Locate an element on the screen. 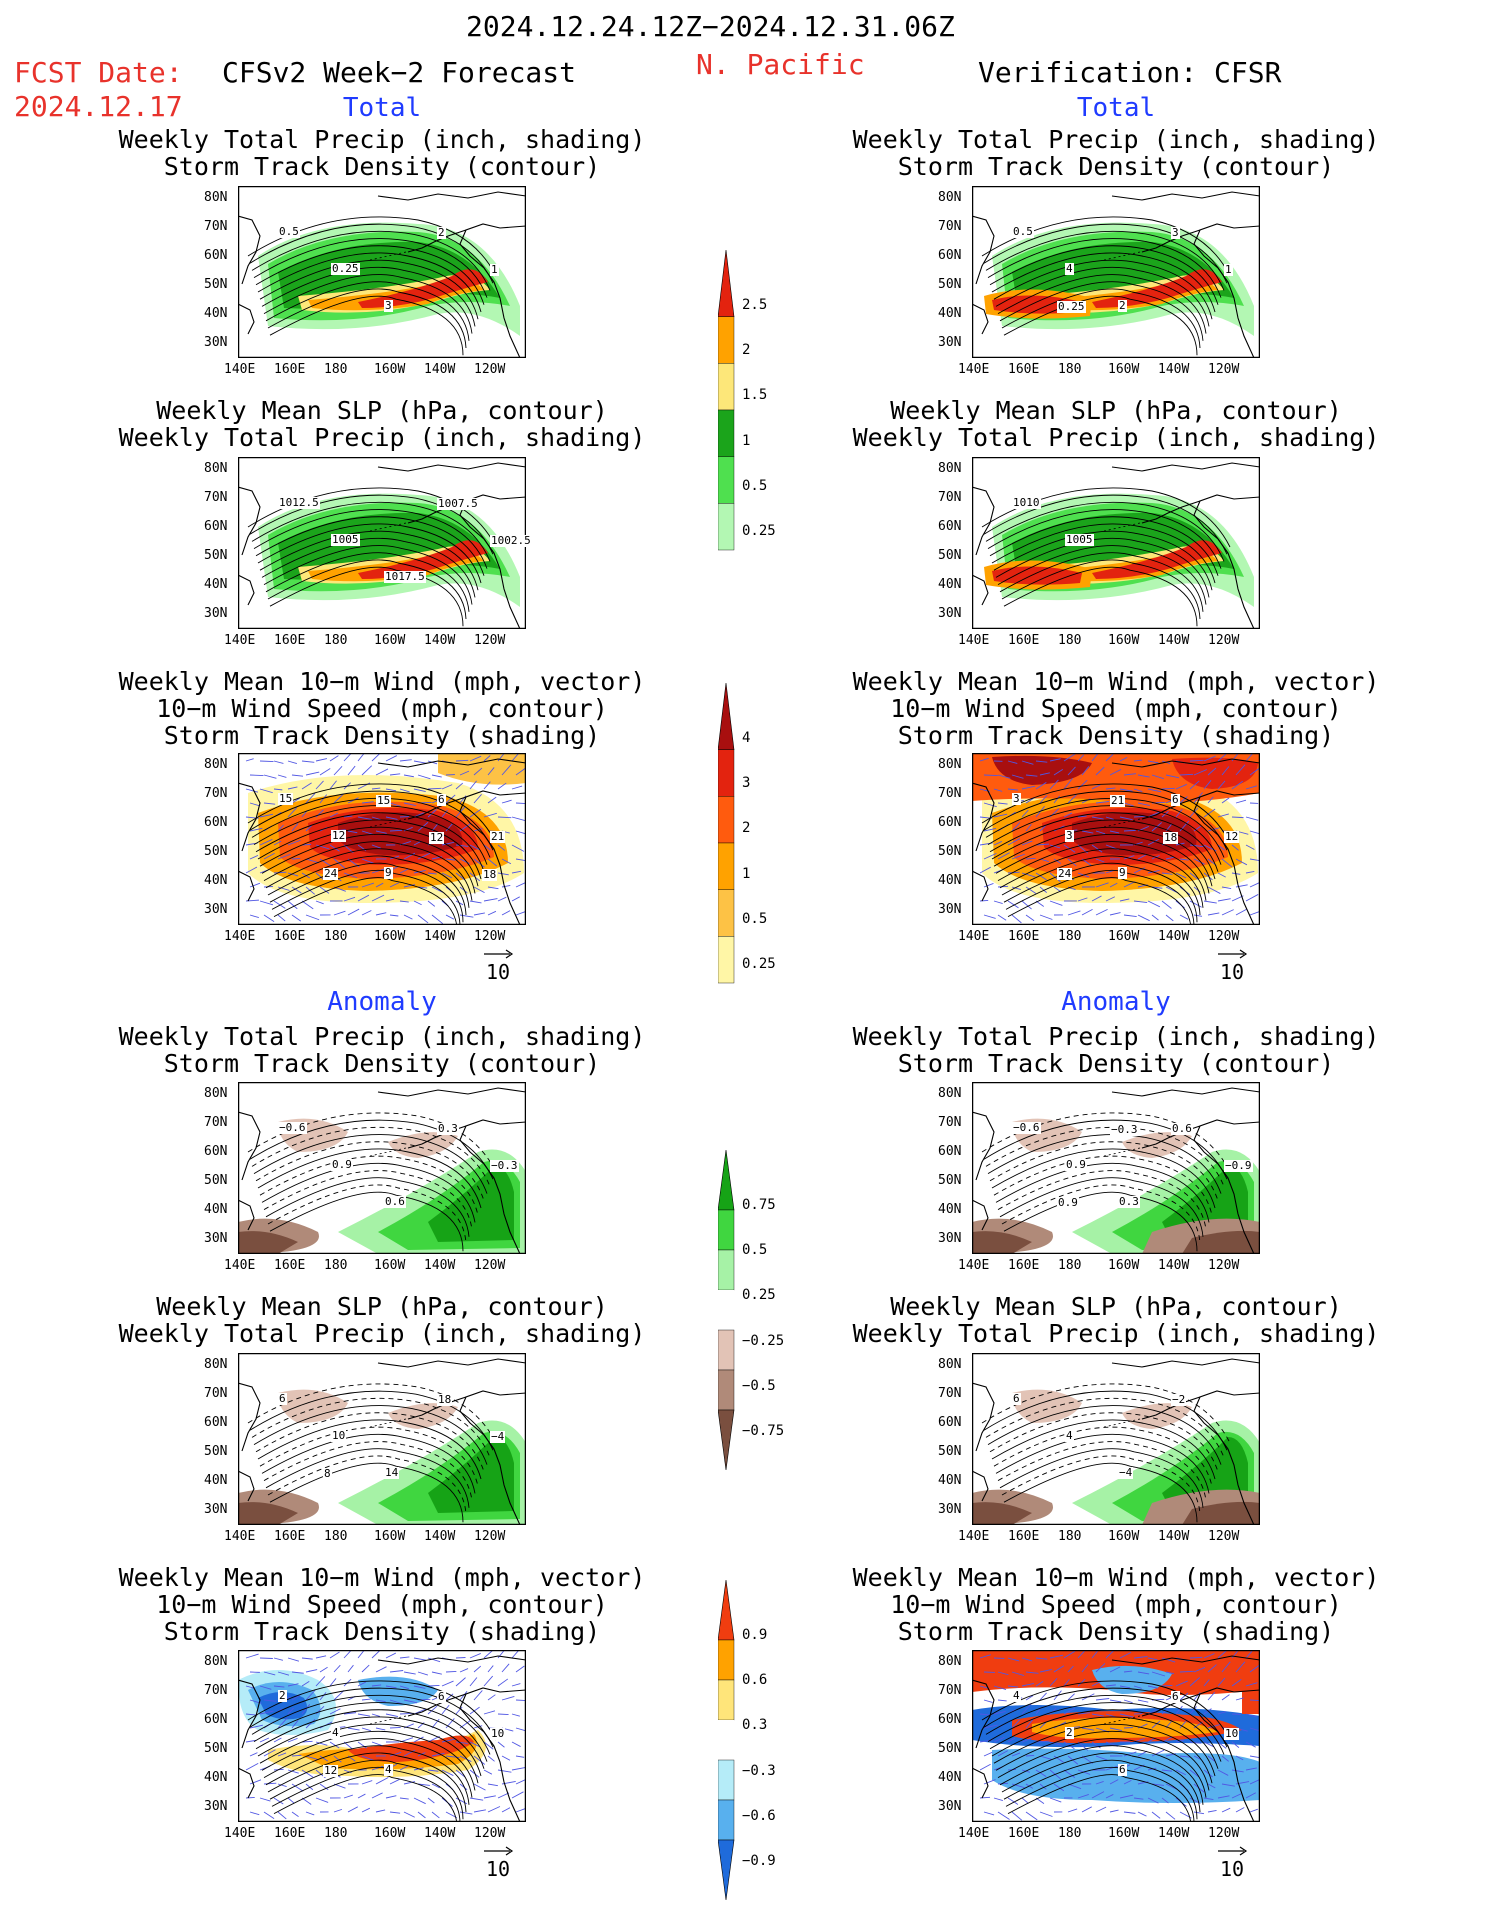 The image size is (1487, 1925). colorbar-anom-precip is located at coordinates (726, 1310).